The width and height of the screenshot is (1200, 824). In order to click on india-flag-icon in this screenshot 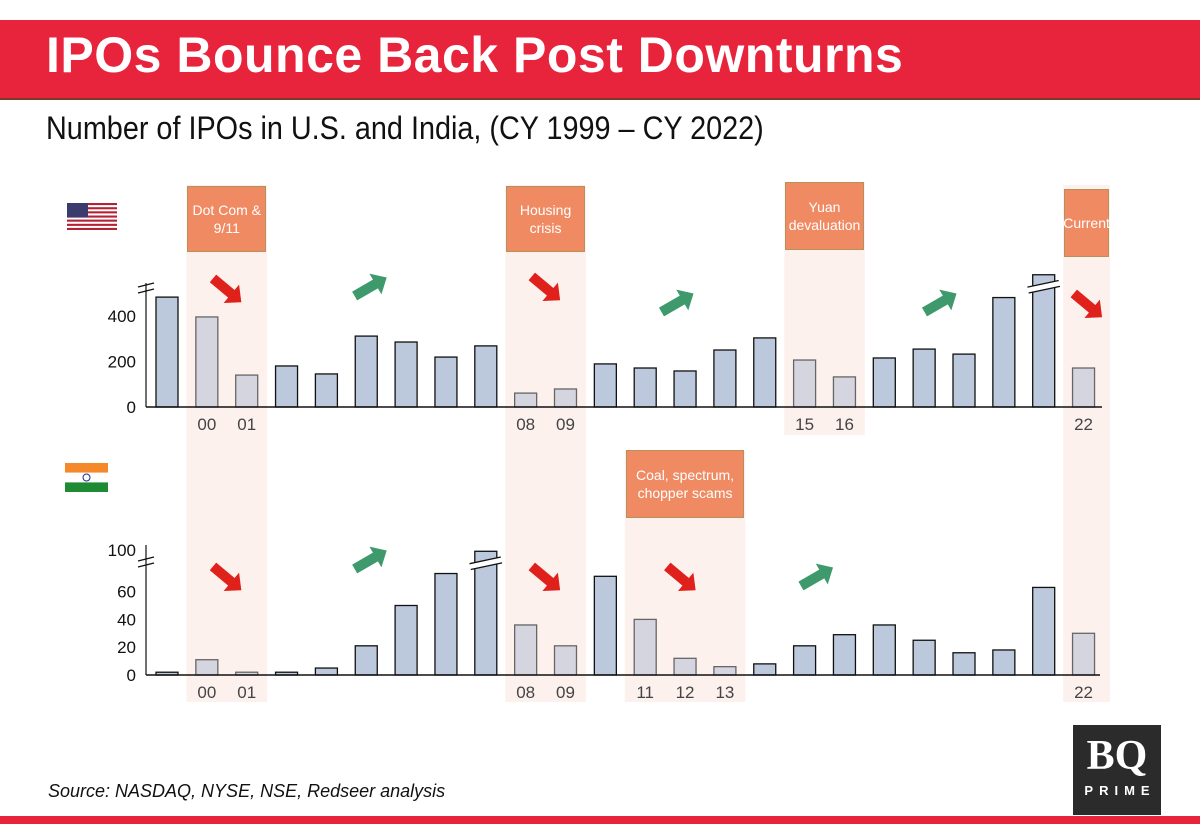, I will do `click(86, 477)`.